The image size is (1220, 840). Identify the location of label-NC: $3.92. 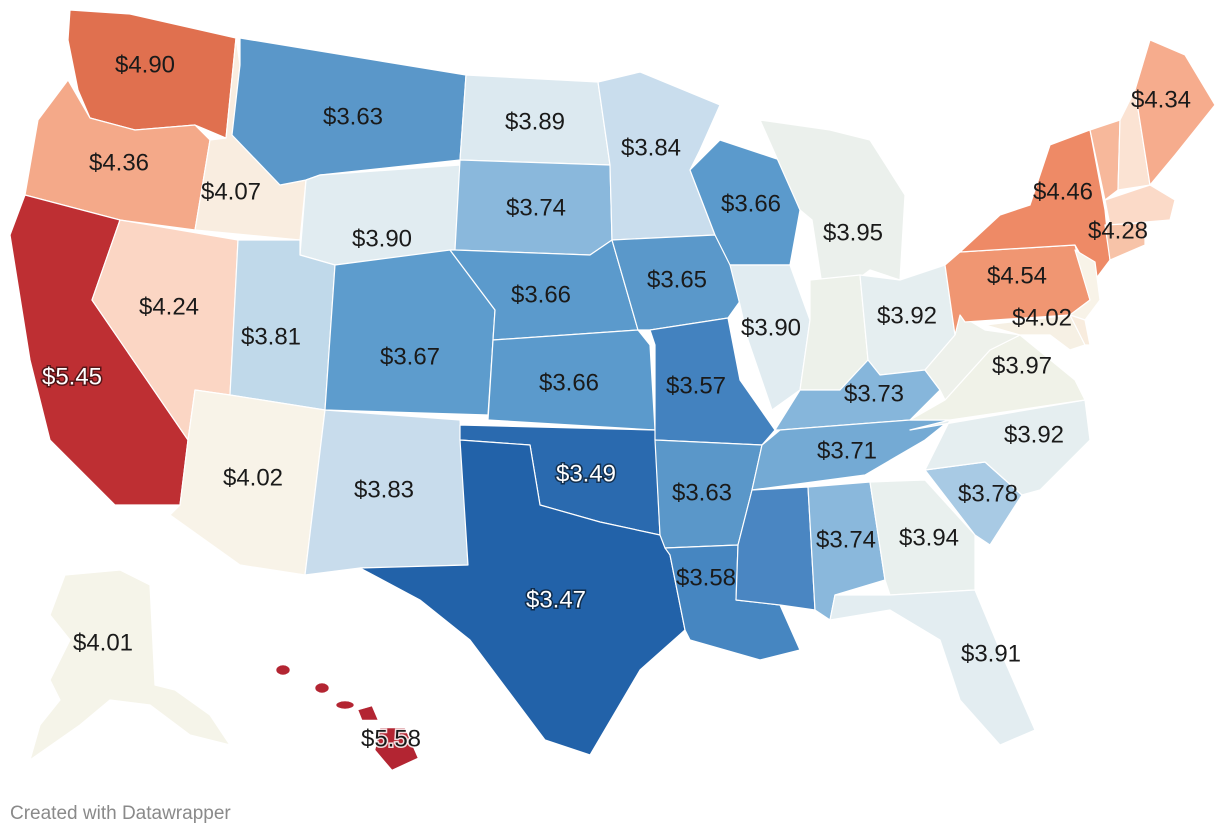
(1034, 435).